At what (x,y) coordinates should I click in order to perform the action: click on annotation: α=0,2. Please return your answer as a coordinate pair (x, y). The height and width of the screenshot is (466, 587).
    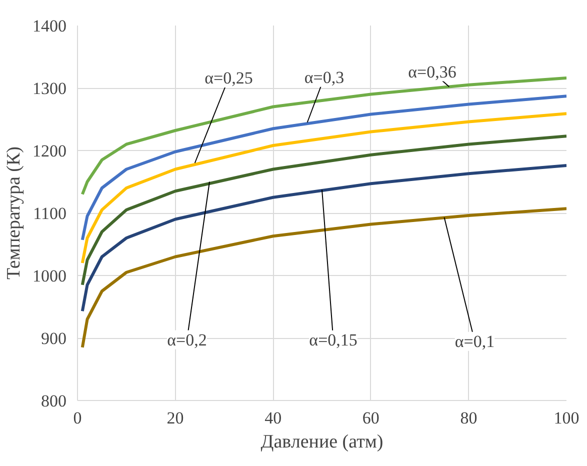
    Looking at the image, I should click on (187, 340).